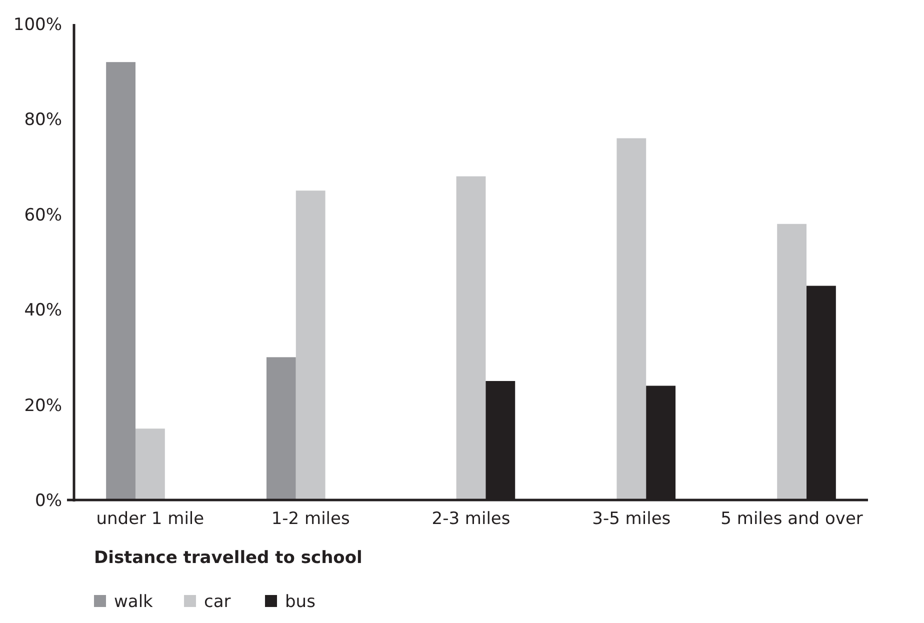  Describe the element at coordinates (43, 406) in the screenshot. I see `y-tick-label: 20%` at that location.